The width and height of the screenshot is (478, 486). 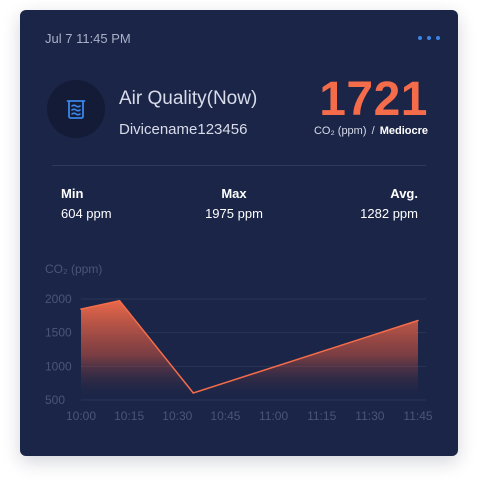 What do you see at coordinates (389, 213) in the screenshot?
I see `stat-avg-value: 1282 ppm` at bounding box center [389, 213].